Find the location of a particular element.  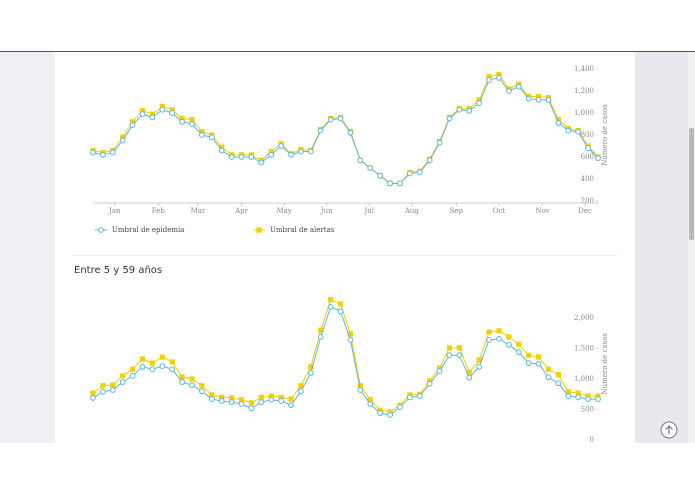

y-tick-label: 0 is located at coordinates (592, 440).